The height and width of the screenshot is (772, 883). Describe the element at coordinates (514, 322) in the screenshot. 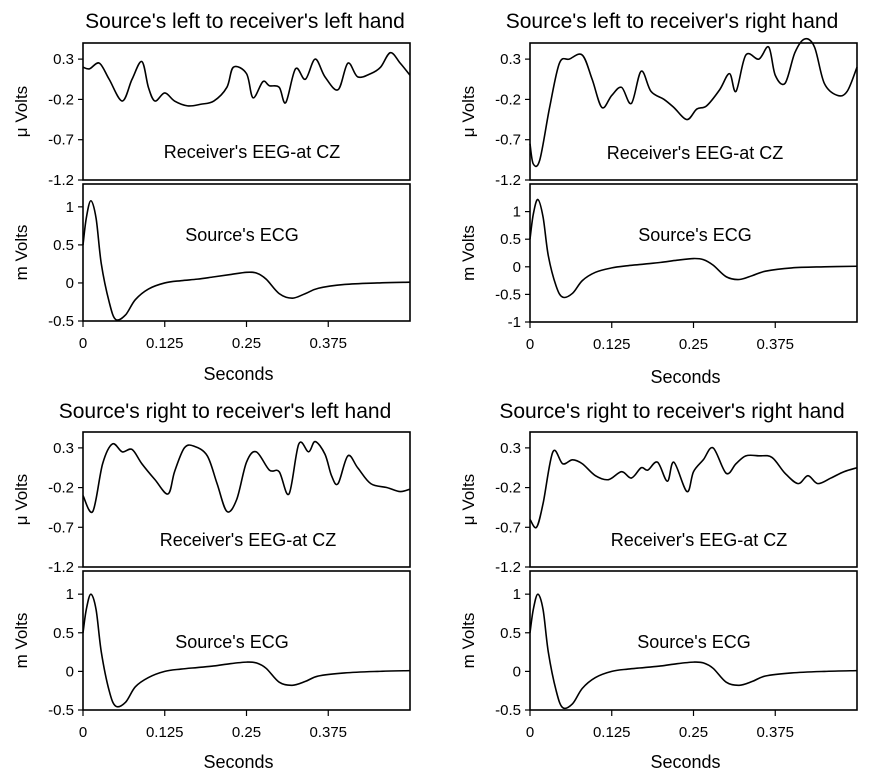

I see `ecg-ytick-label: -1` at that location.